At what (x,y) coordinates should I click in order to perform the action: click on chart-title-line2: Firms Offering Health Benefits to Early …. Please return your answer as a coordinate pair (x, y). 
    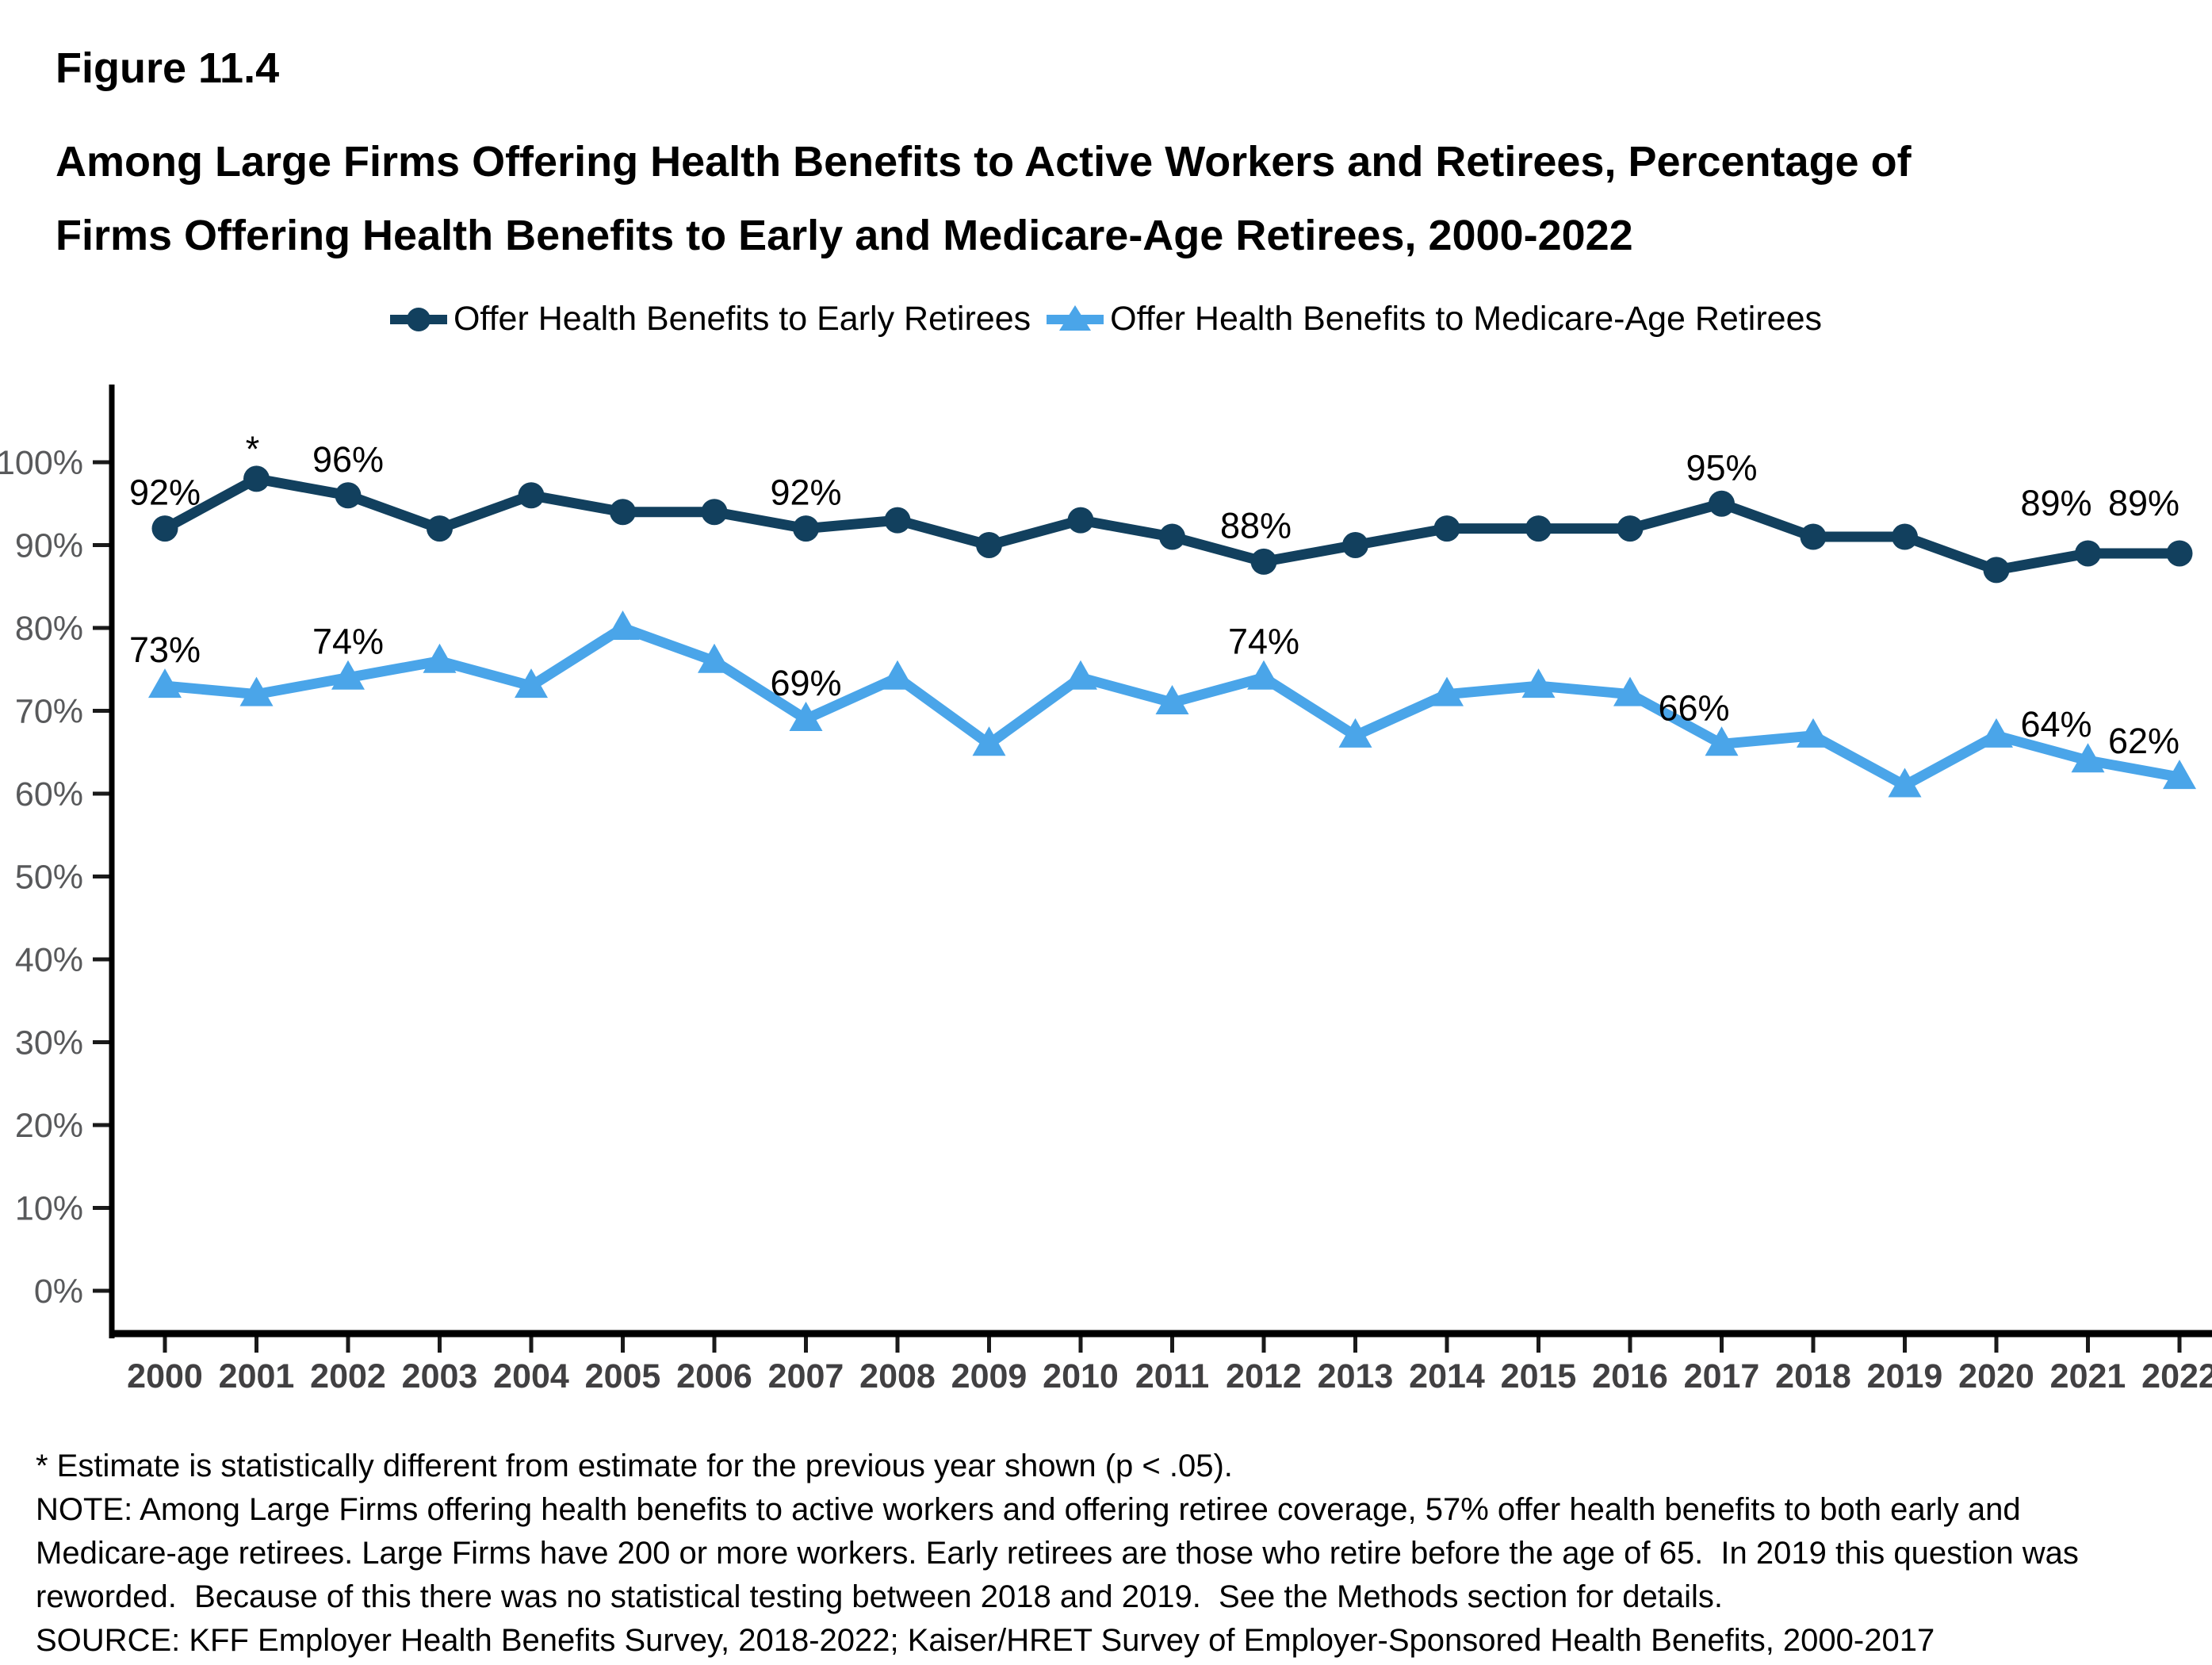
    Looking at the image, I should click on (844, 235).